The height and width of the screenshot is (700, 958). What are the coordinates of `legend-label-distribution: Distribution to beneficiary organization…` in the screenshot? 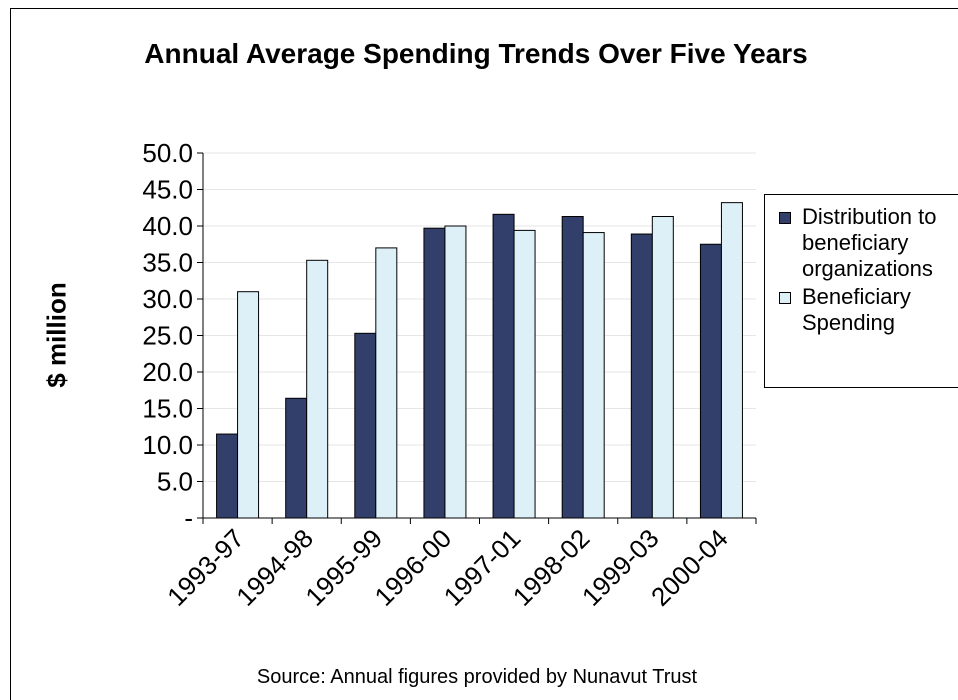 It's located at (869, 242).